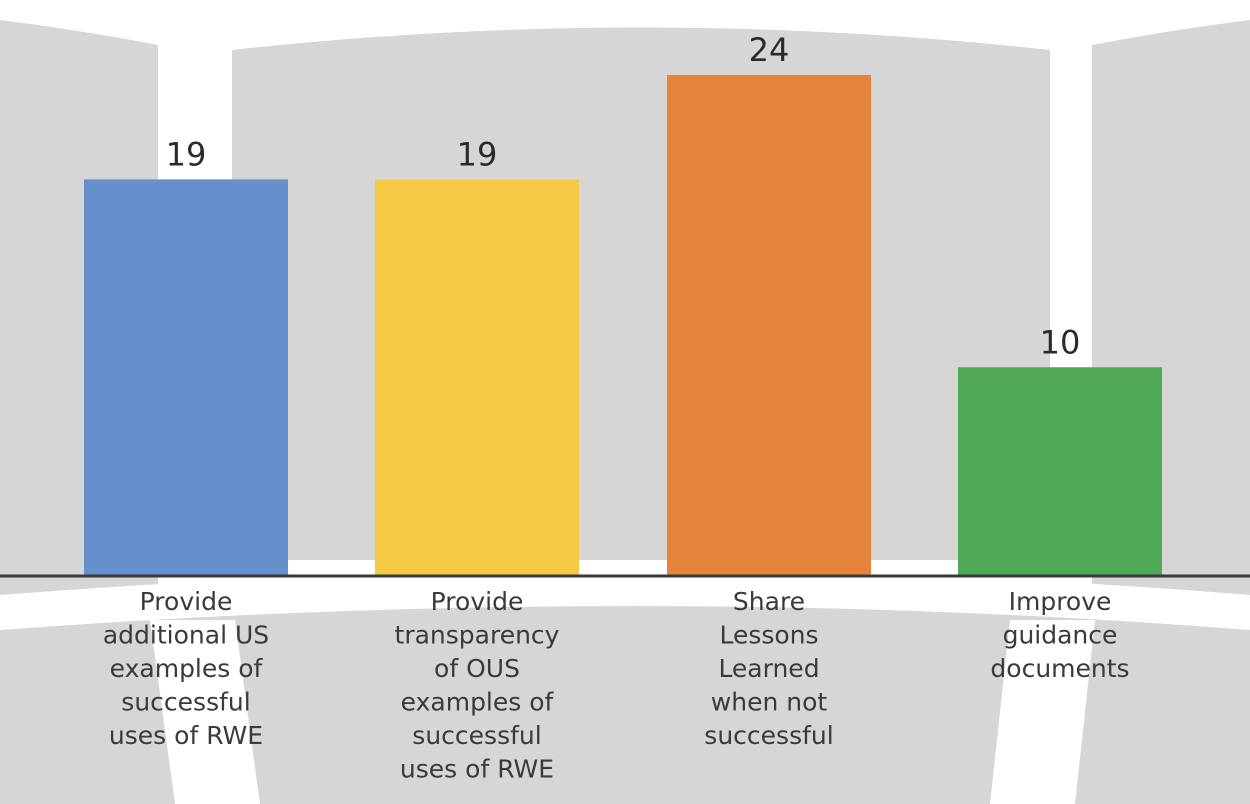  Describe the element at coordinates (1060, 342) in the screenshot. I see `value-label-4: 10` at that location.